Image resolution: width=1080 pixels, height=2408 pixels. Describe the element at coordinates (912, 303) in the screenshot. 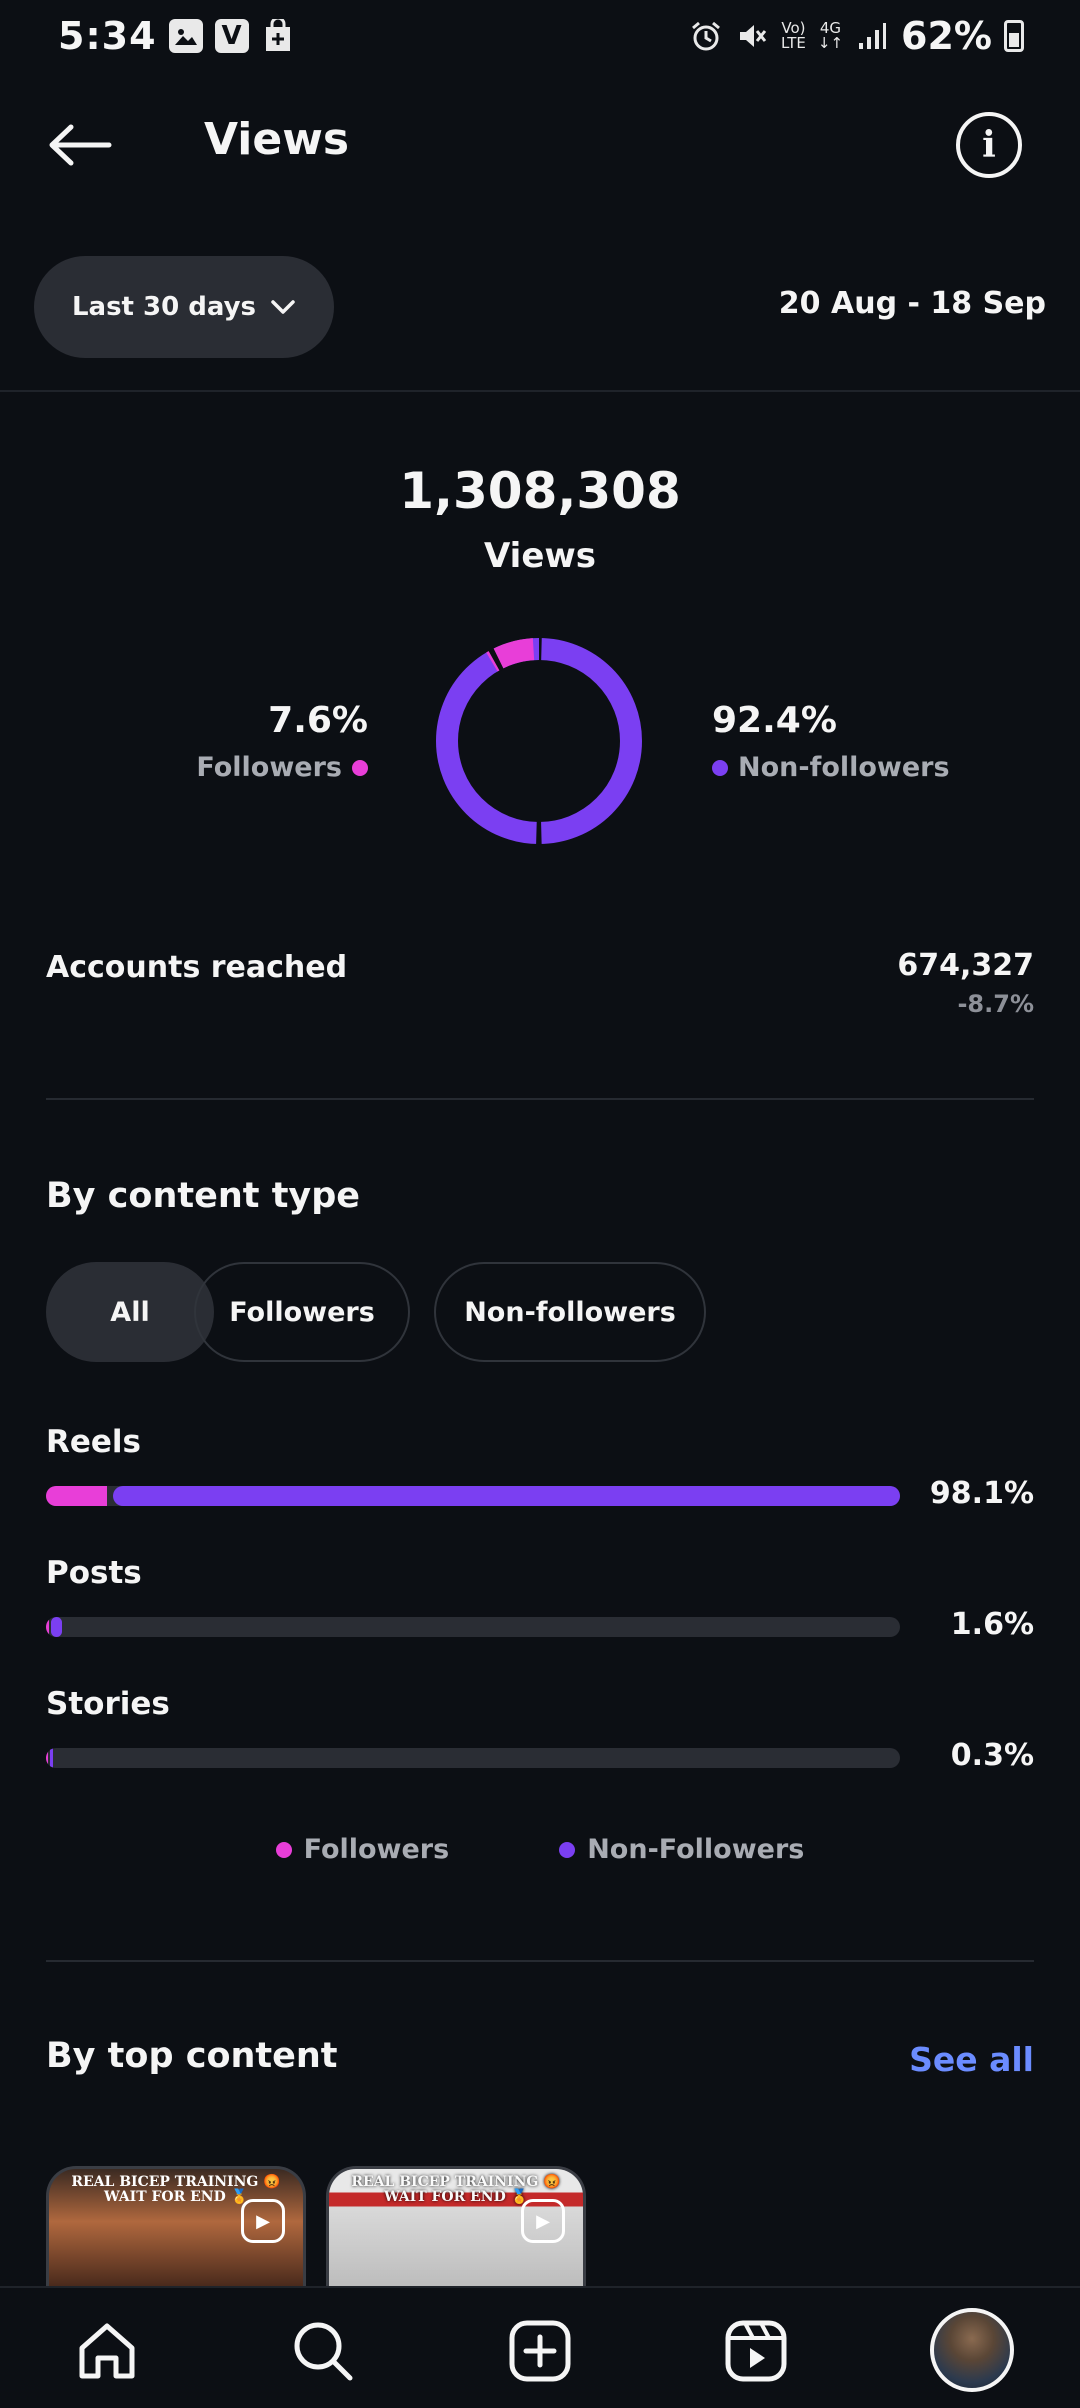

I see `date-range-text: 20 Aug - 18 Sep` at that location.